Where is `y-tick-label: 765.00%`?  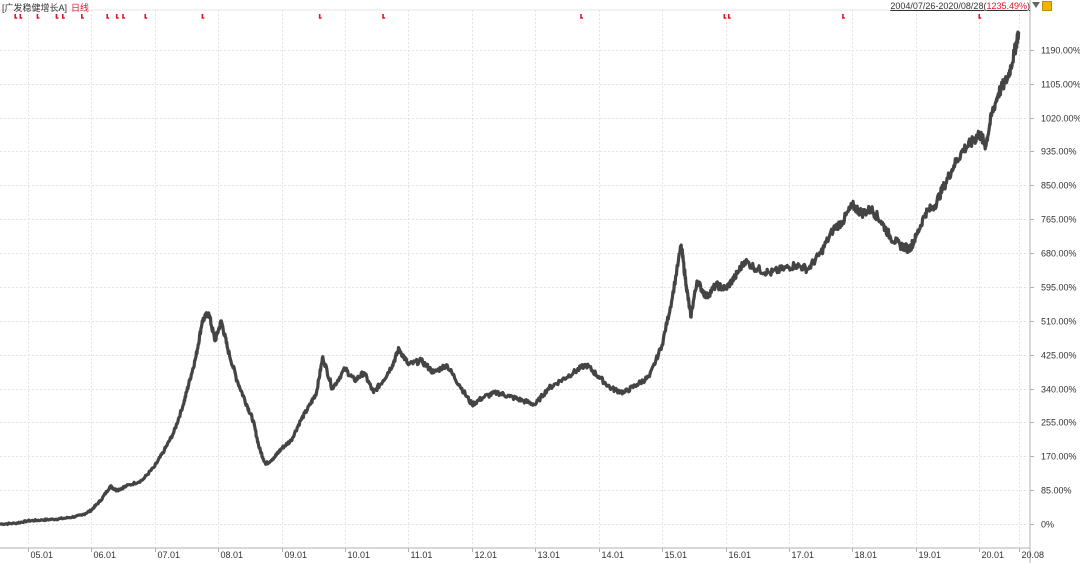 y-tick-label: 765.00% is located at coordinates (1059, 220).